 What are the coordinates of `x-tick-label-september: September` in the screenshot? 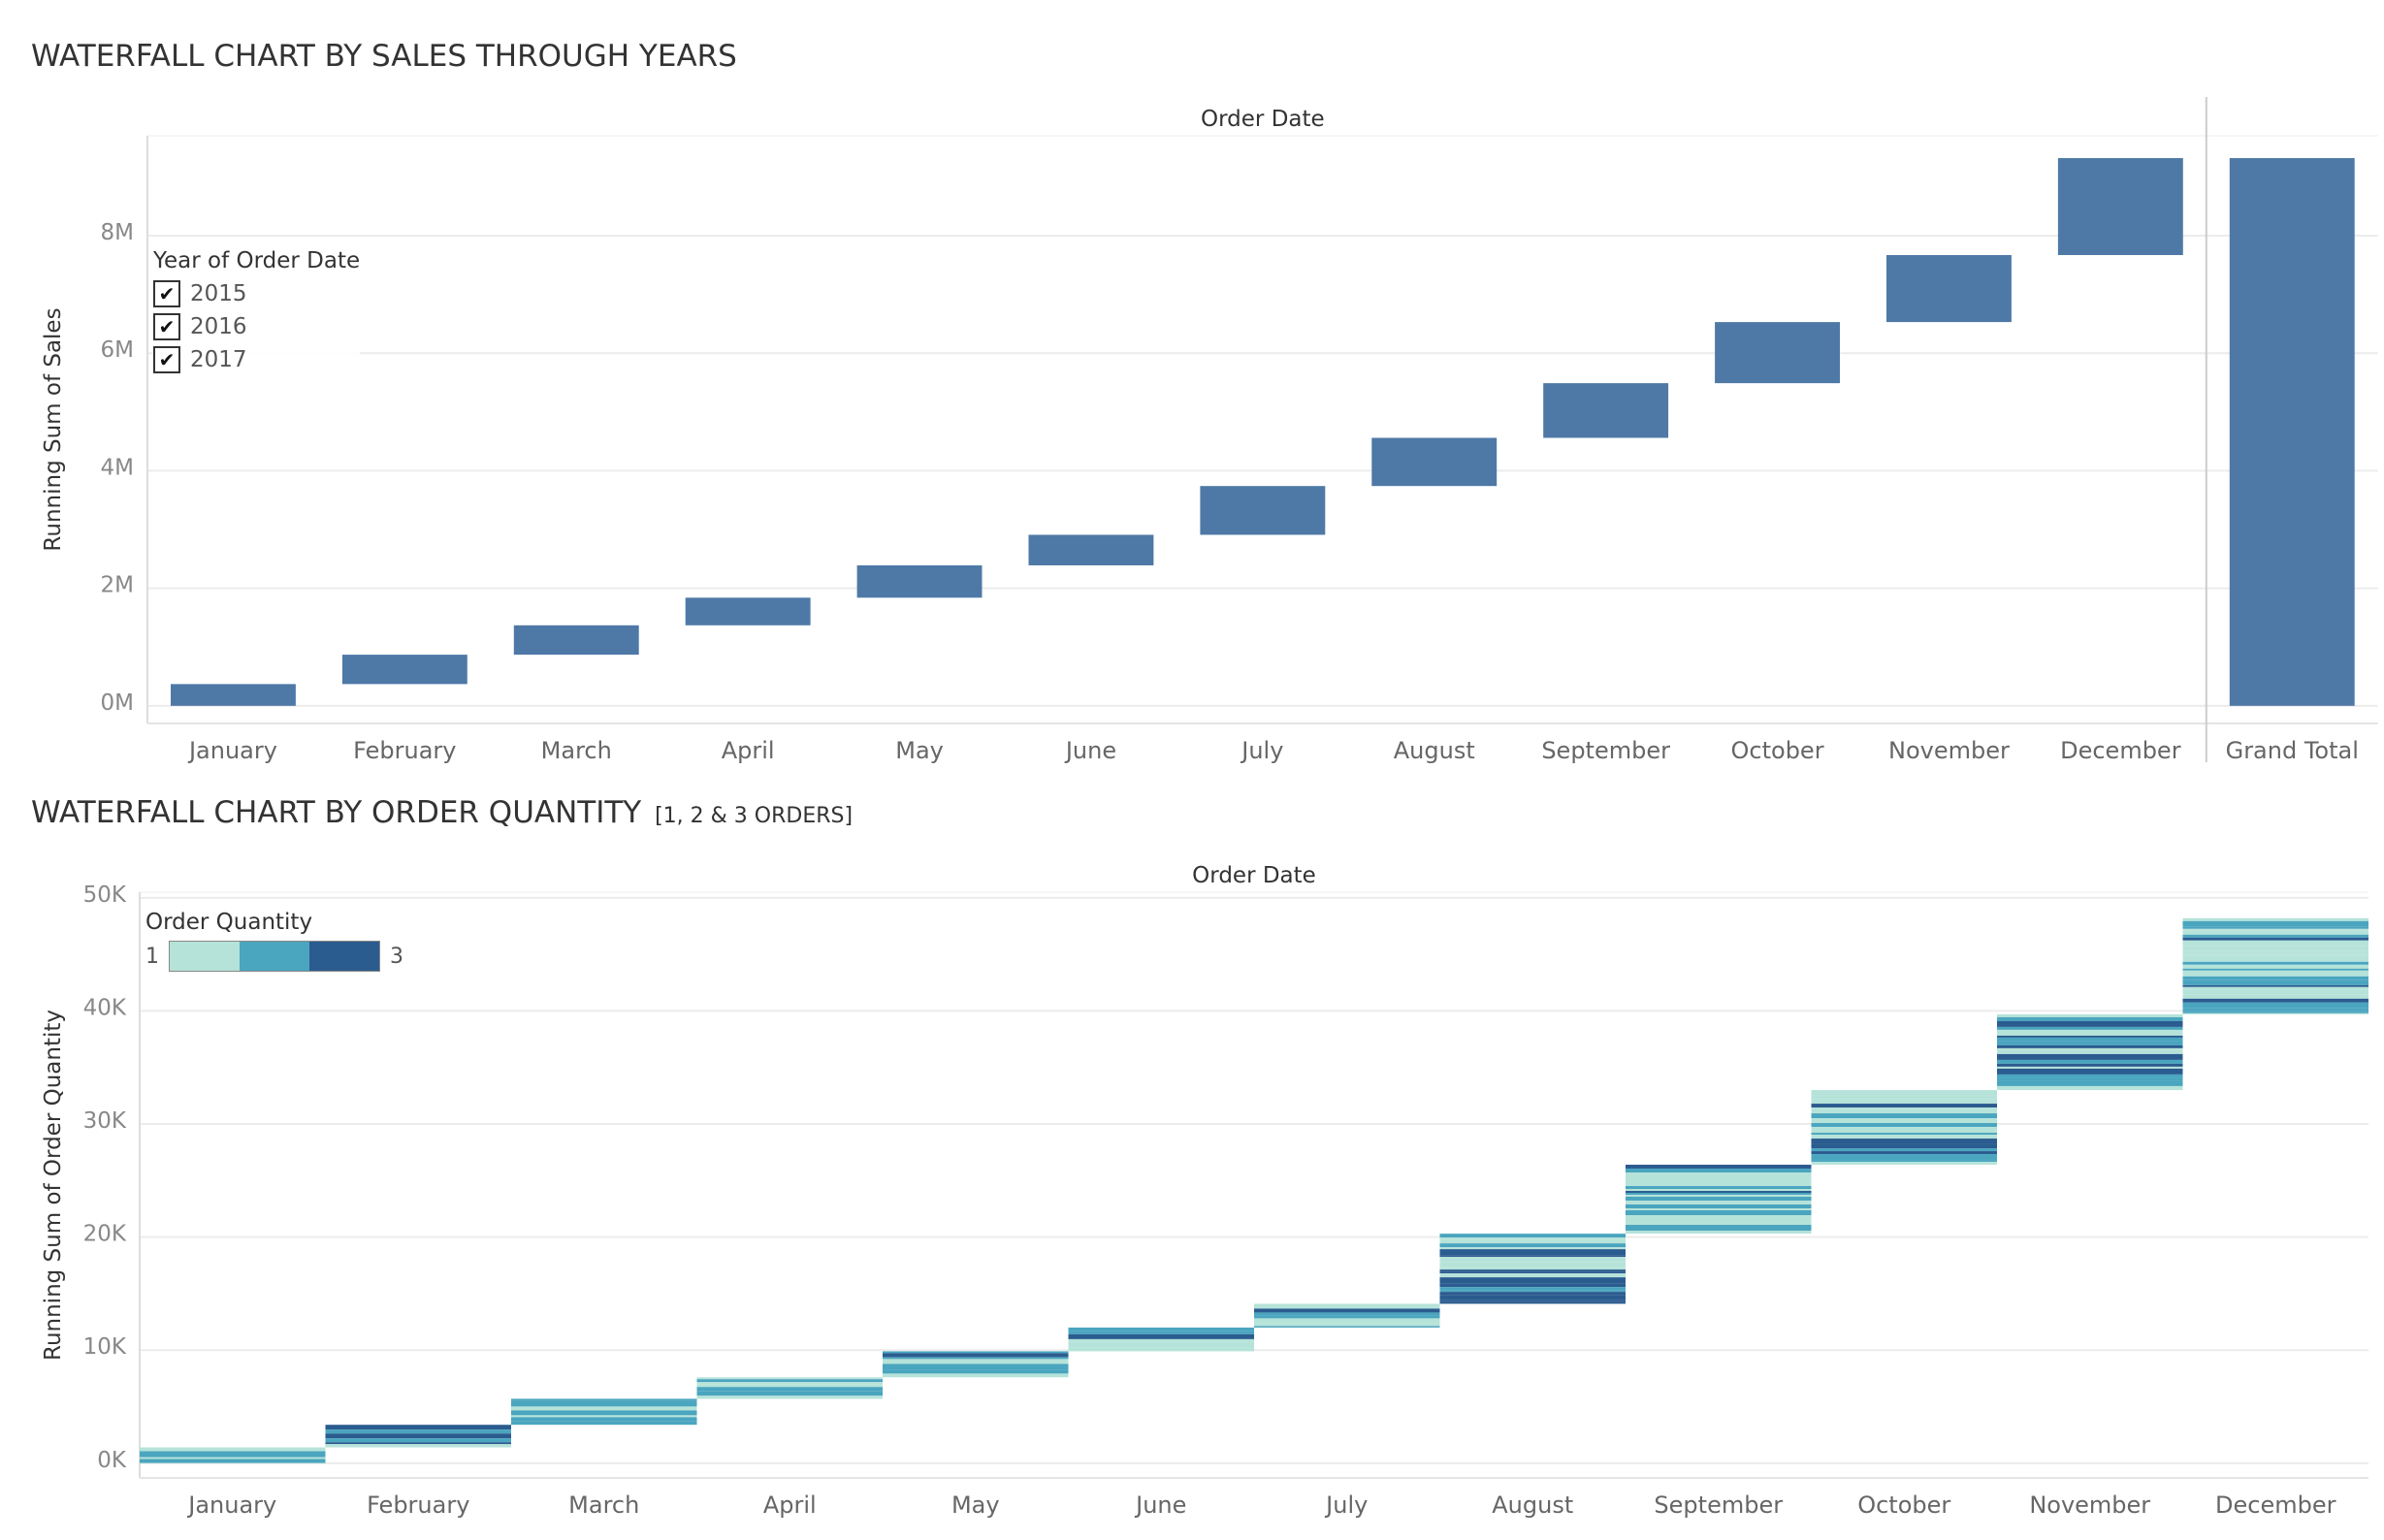 It's located at (1718, 1505).